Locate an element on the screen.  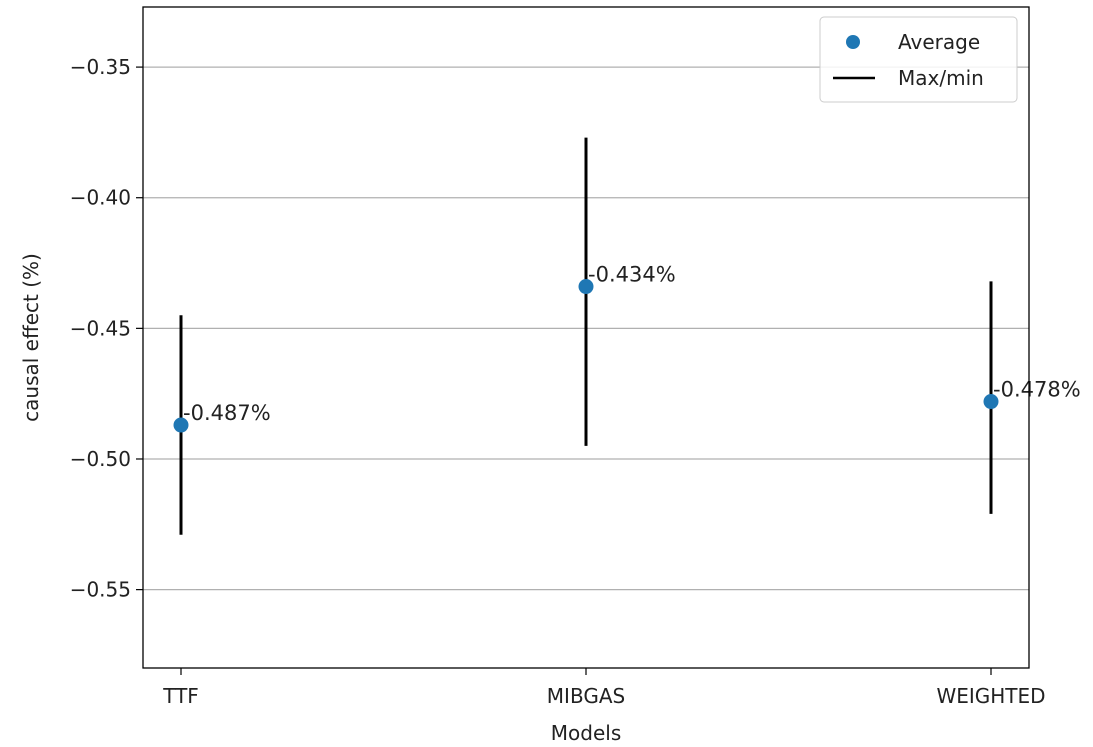
x-tick-label: TTF is located at coordinates (180, 696).